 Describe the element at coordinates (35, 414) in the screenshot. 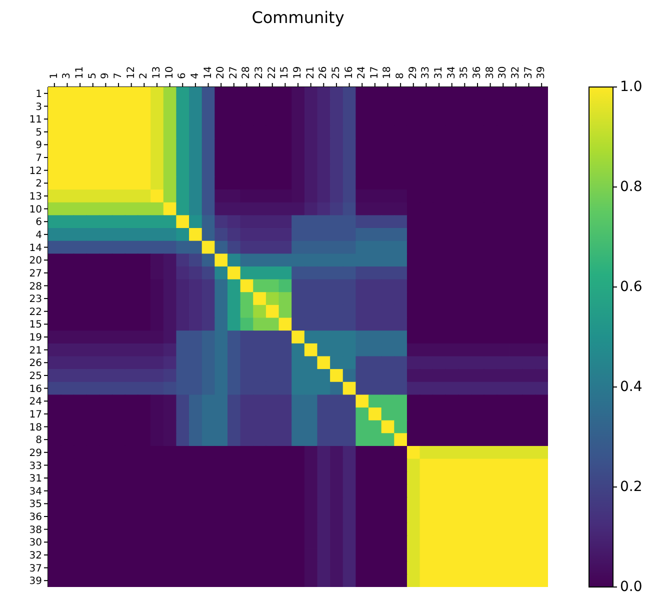

I see `y-tick-label: 17` at that location.